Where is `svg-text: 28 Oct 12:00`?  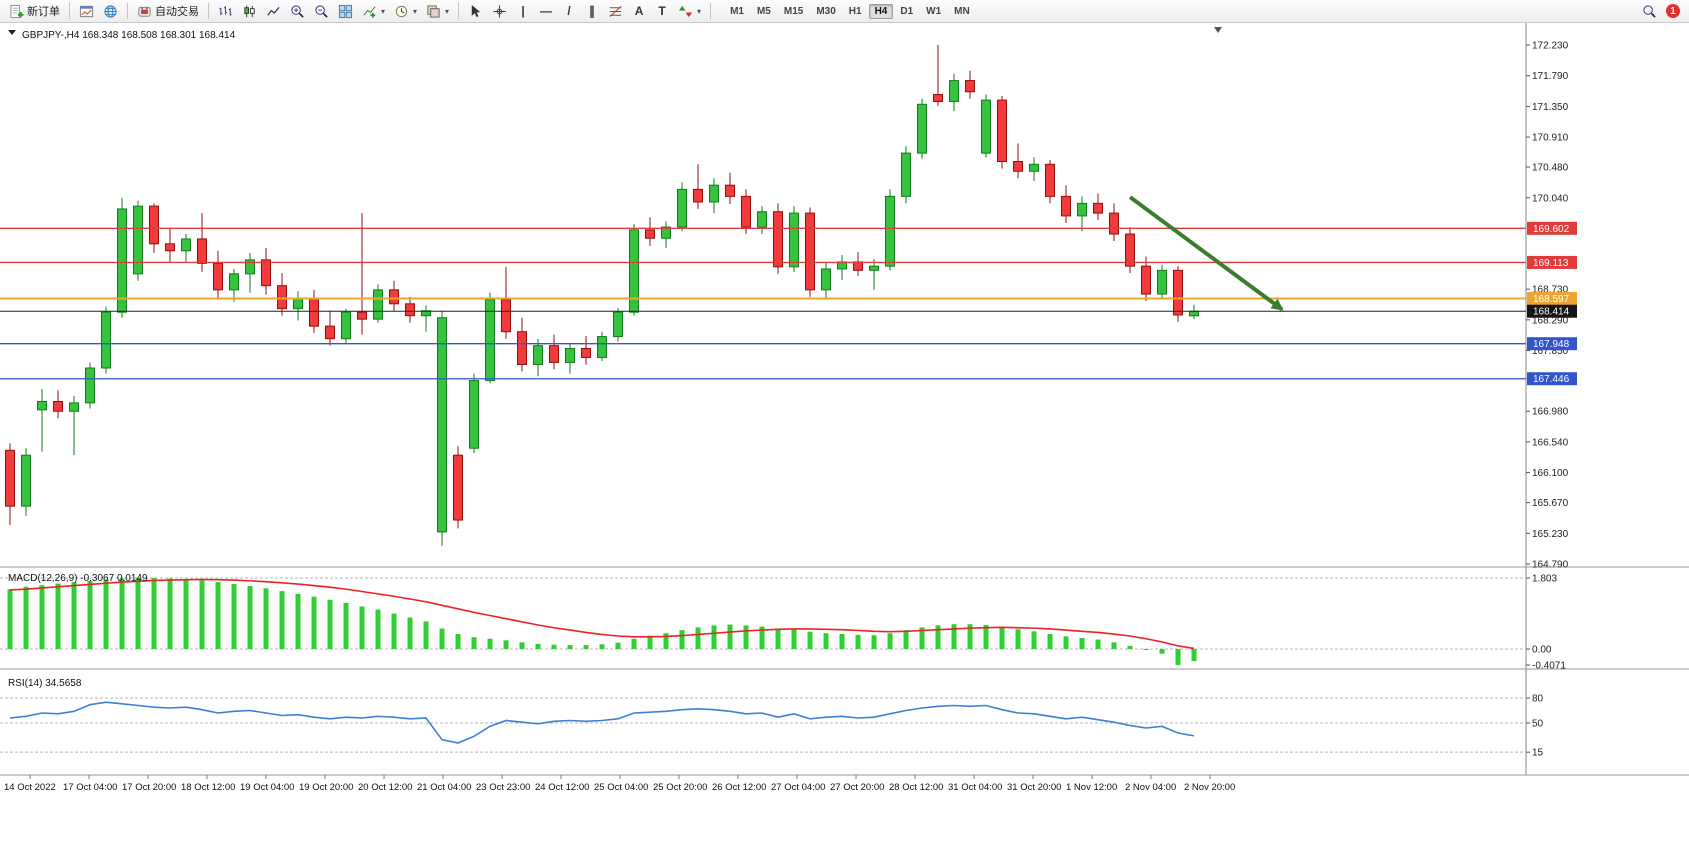 svg-text: 28 Oct 12:00 is located at coordinates (916, 787).